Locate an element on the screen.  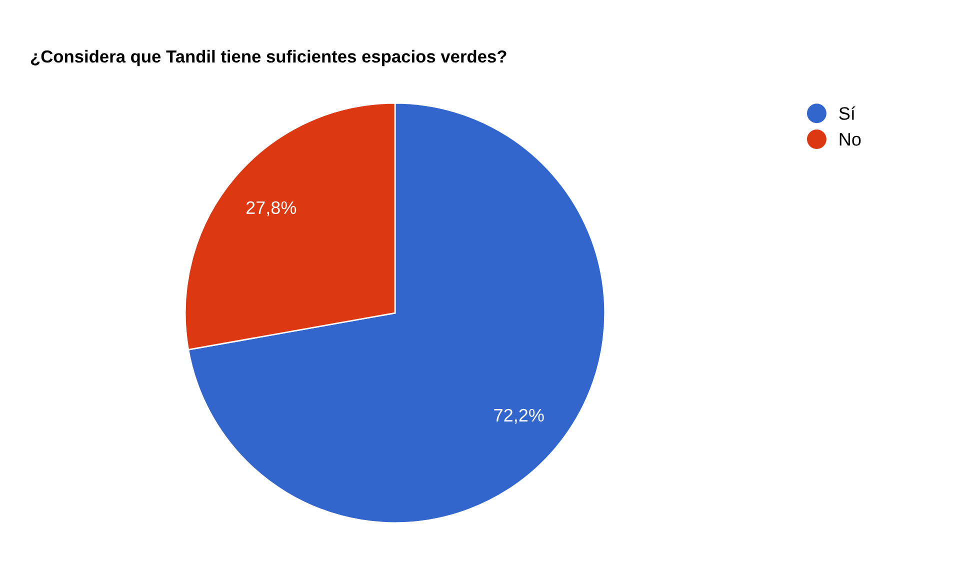
chart-title: ¿Considera que Tandil tiene suficientes espacios verdes? is located at coordinates (268, 58).